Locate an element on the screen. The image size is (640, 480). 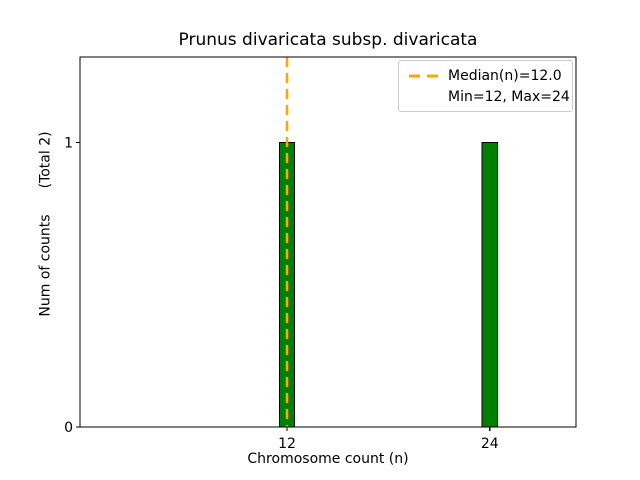
legend: Median(n)=12.0 Min=12, Max=24 is located at coordinates (485, 86).